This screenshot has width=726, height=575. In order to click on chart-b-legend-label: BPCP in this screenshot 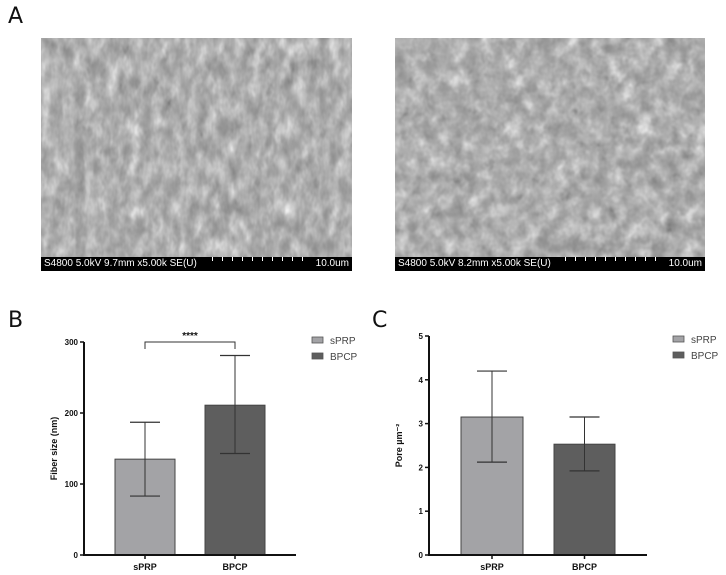, I will do `click(344, 357)`.